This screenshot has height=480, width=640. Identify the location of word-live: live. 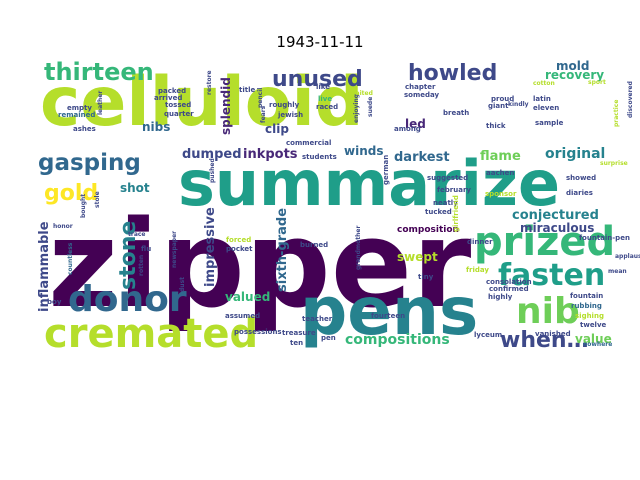
(325, 99).